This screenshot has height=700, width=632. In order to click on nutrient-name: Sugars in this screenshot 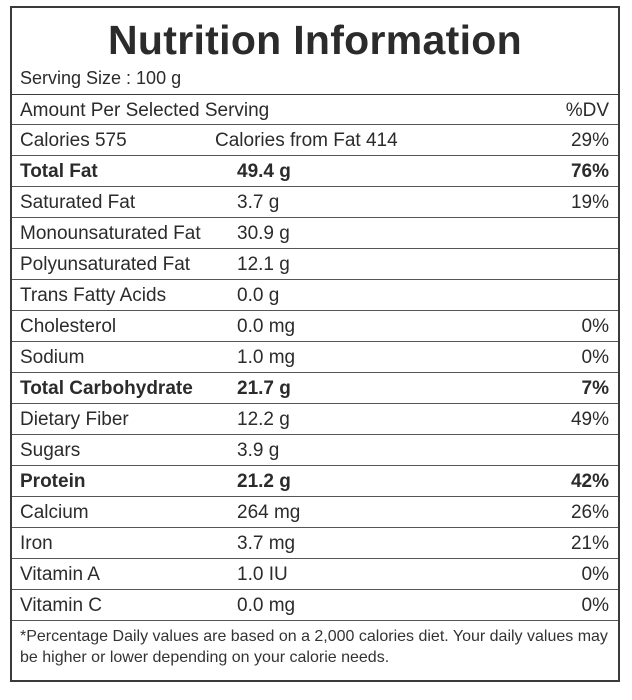, I will do `click(50, 450)`.